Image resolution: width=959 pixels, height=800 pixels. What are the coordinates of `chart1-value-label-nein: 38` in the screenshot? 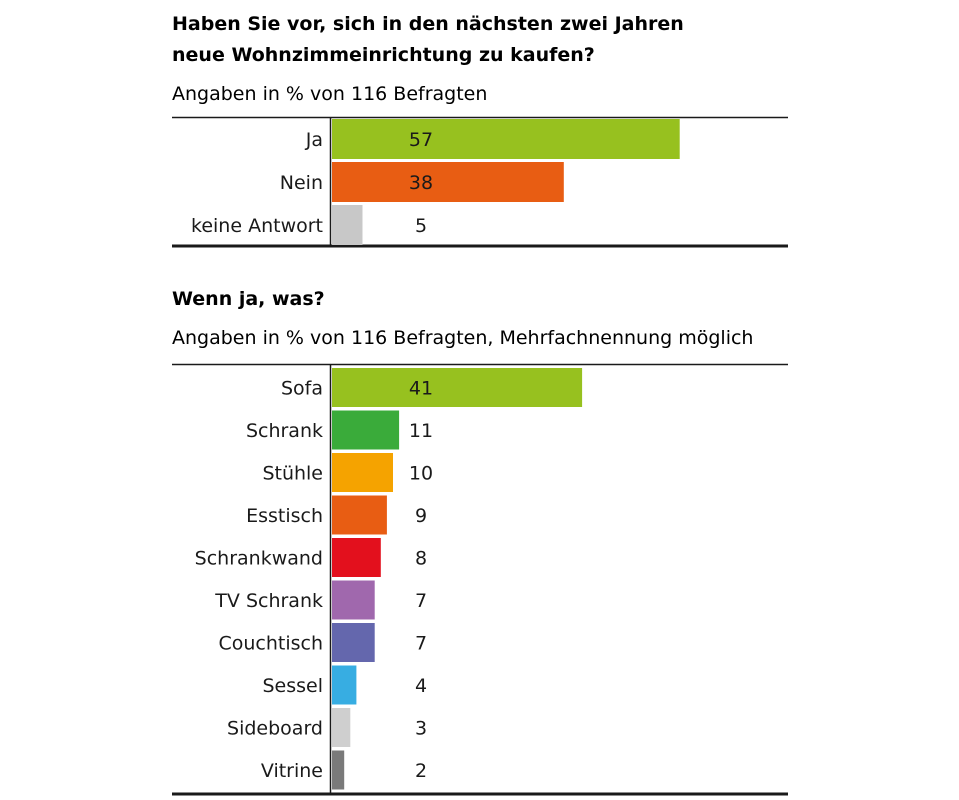 It's located at (421, 183).